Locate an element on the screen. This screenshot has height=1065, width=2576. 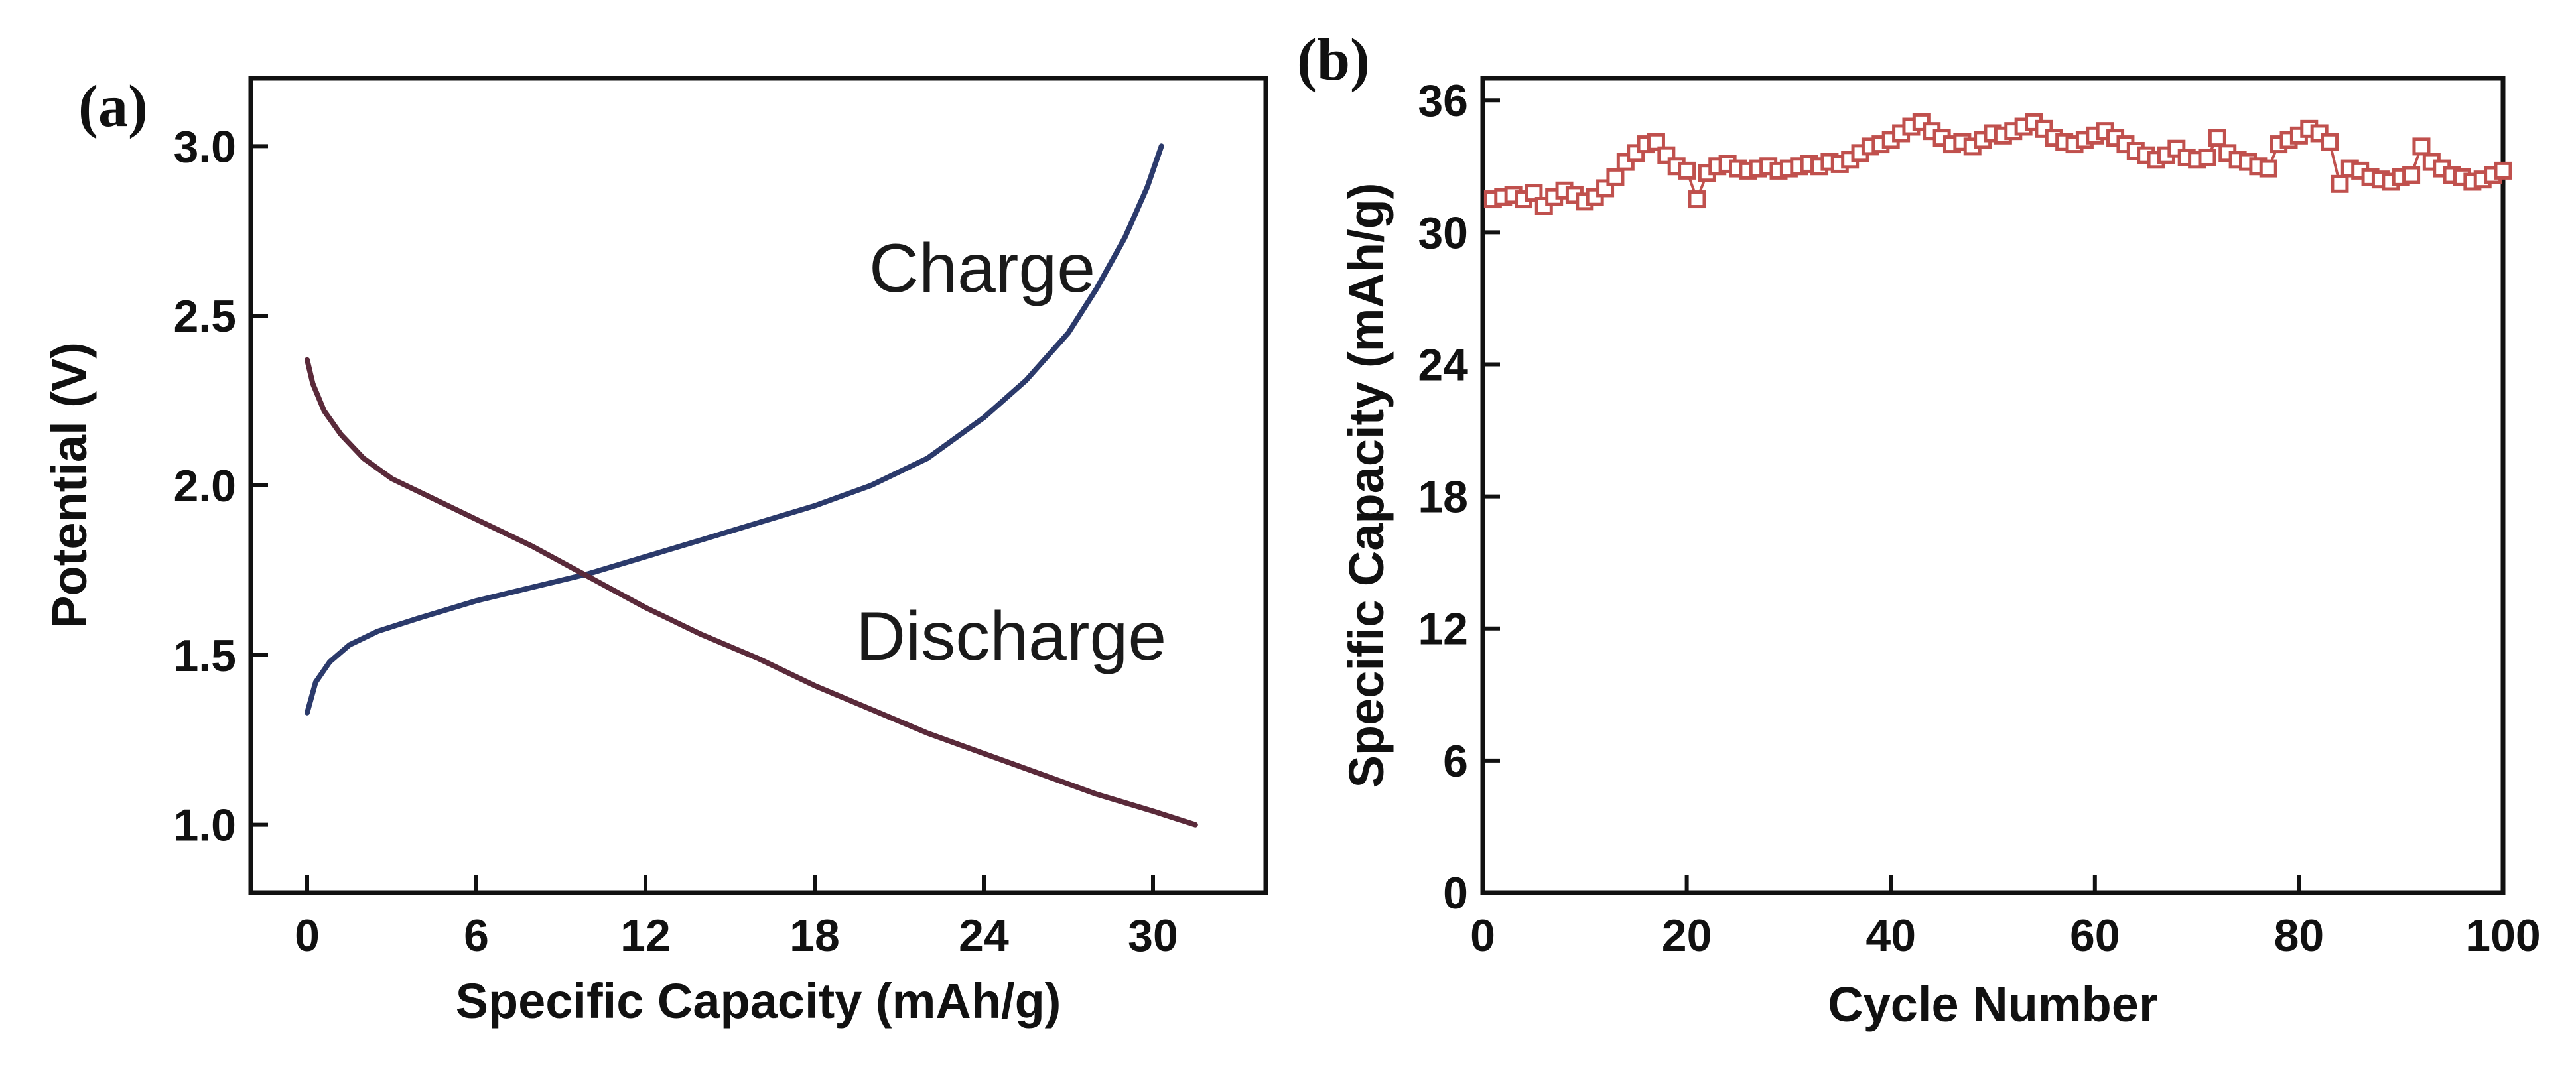
panel-b-x-tick-label: 40 is located at coordinates (1891, 935).